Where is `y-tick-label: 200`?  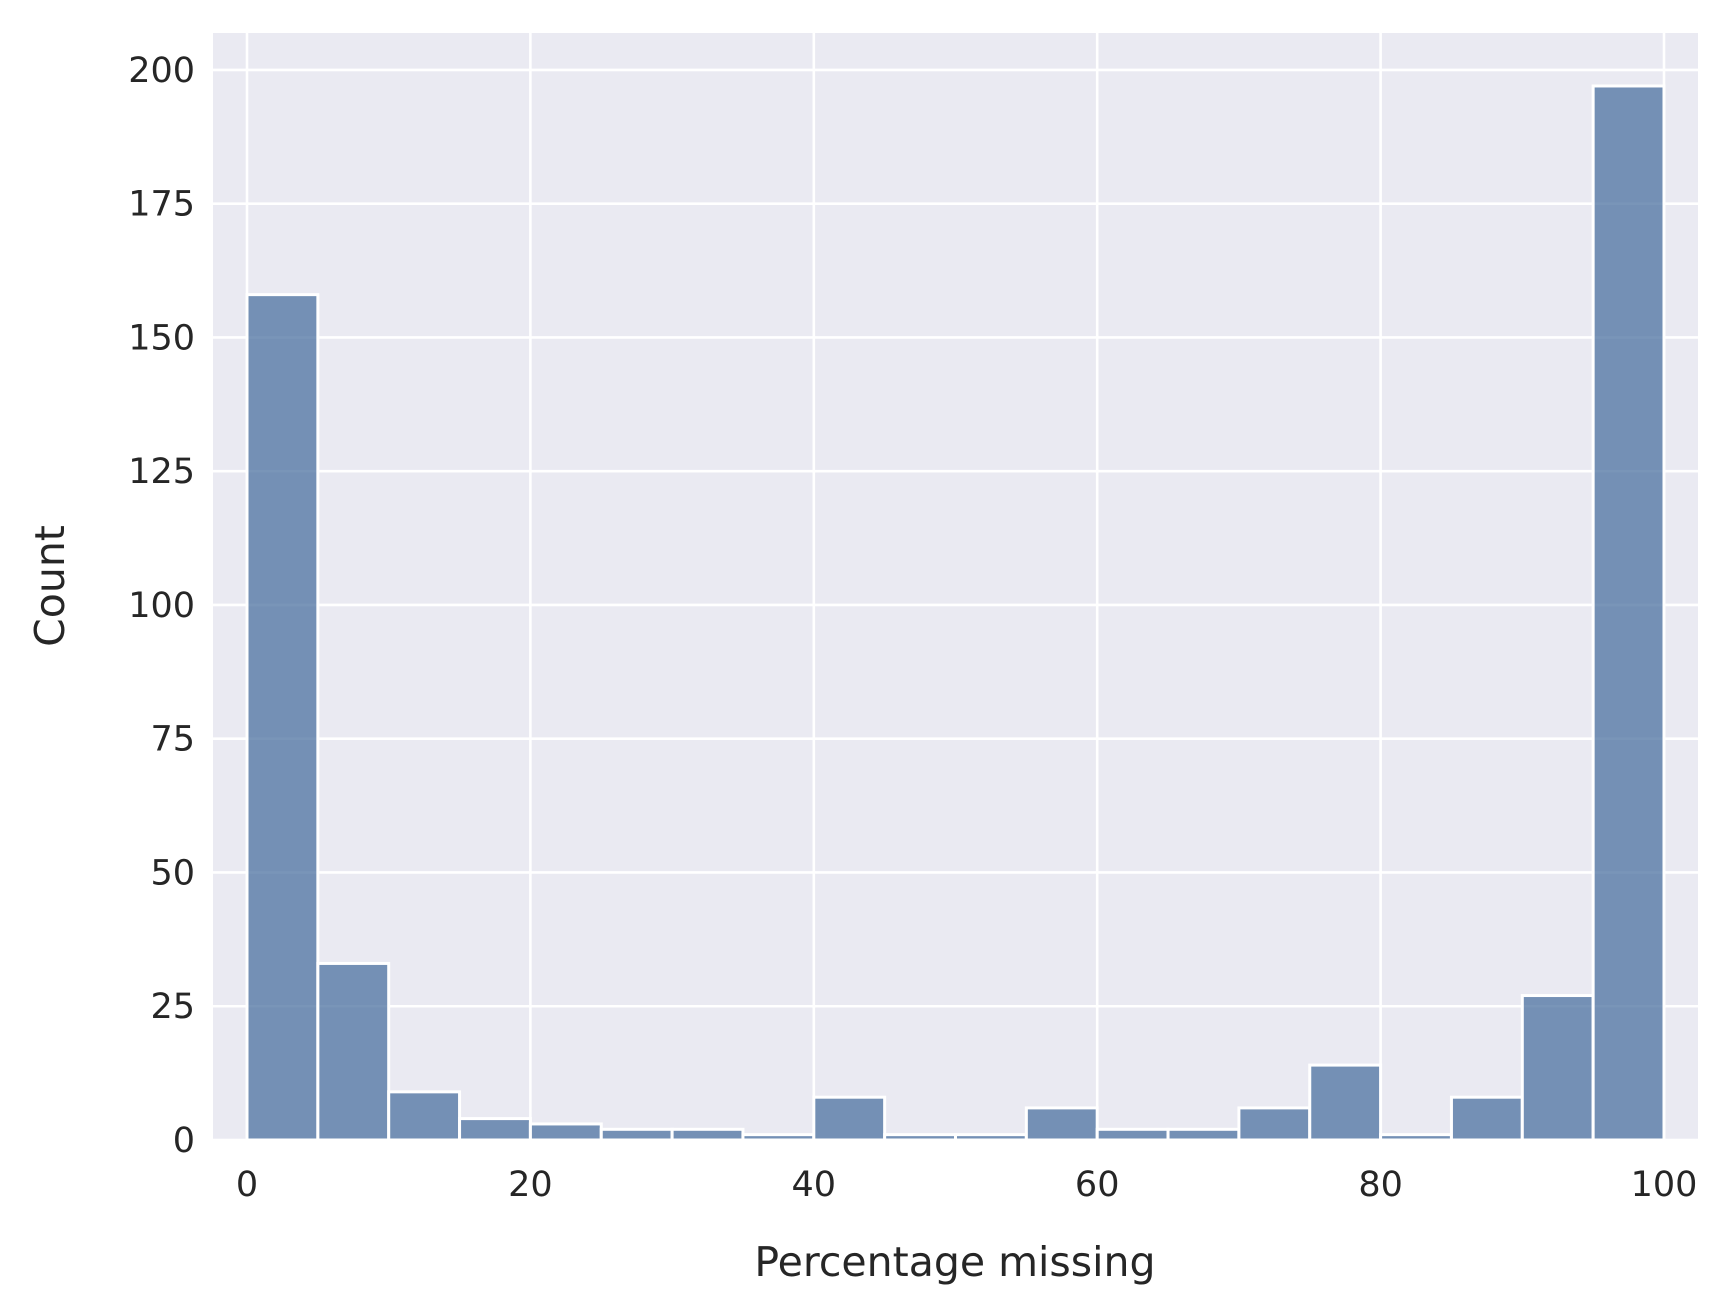 y-tick-label: 200 is located at coordinates (161, 71).